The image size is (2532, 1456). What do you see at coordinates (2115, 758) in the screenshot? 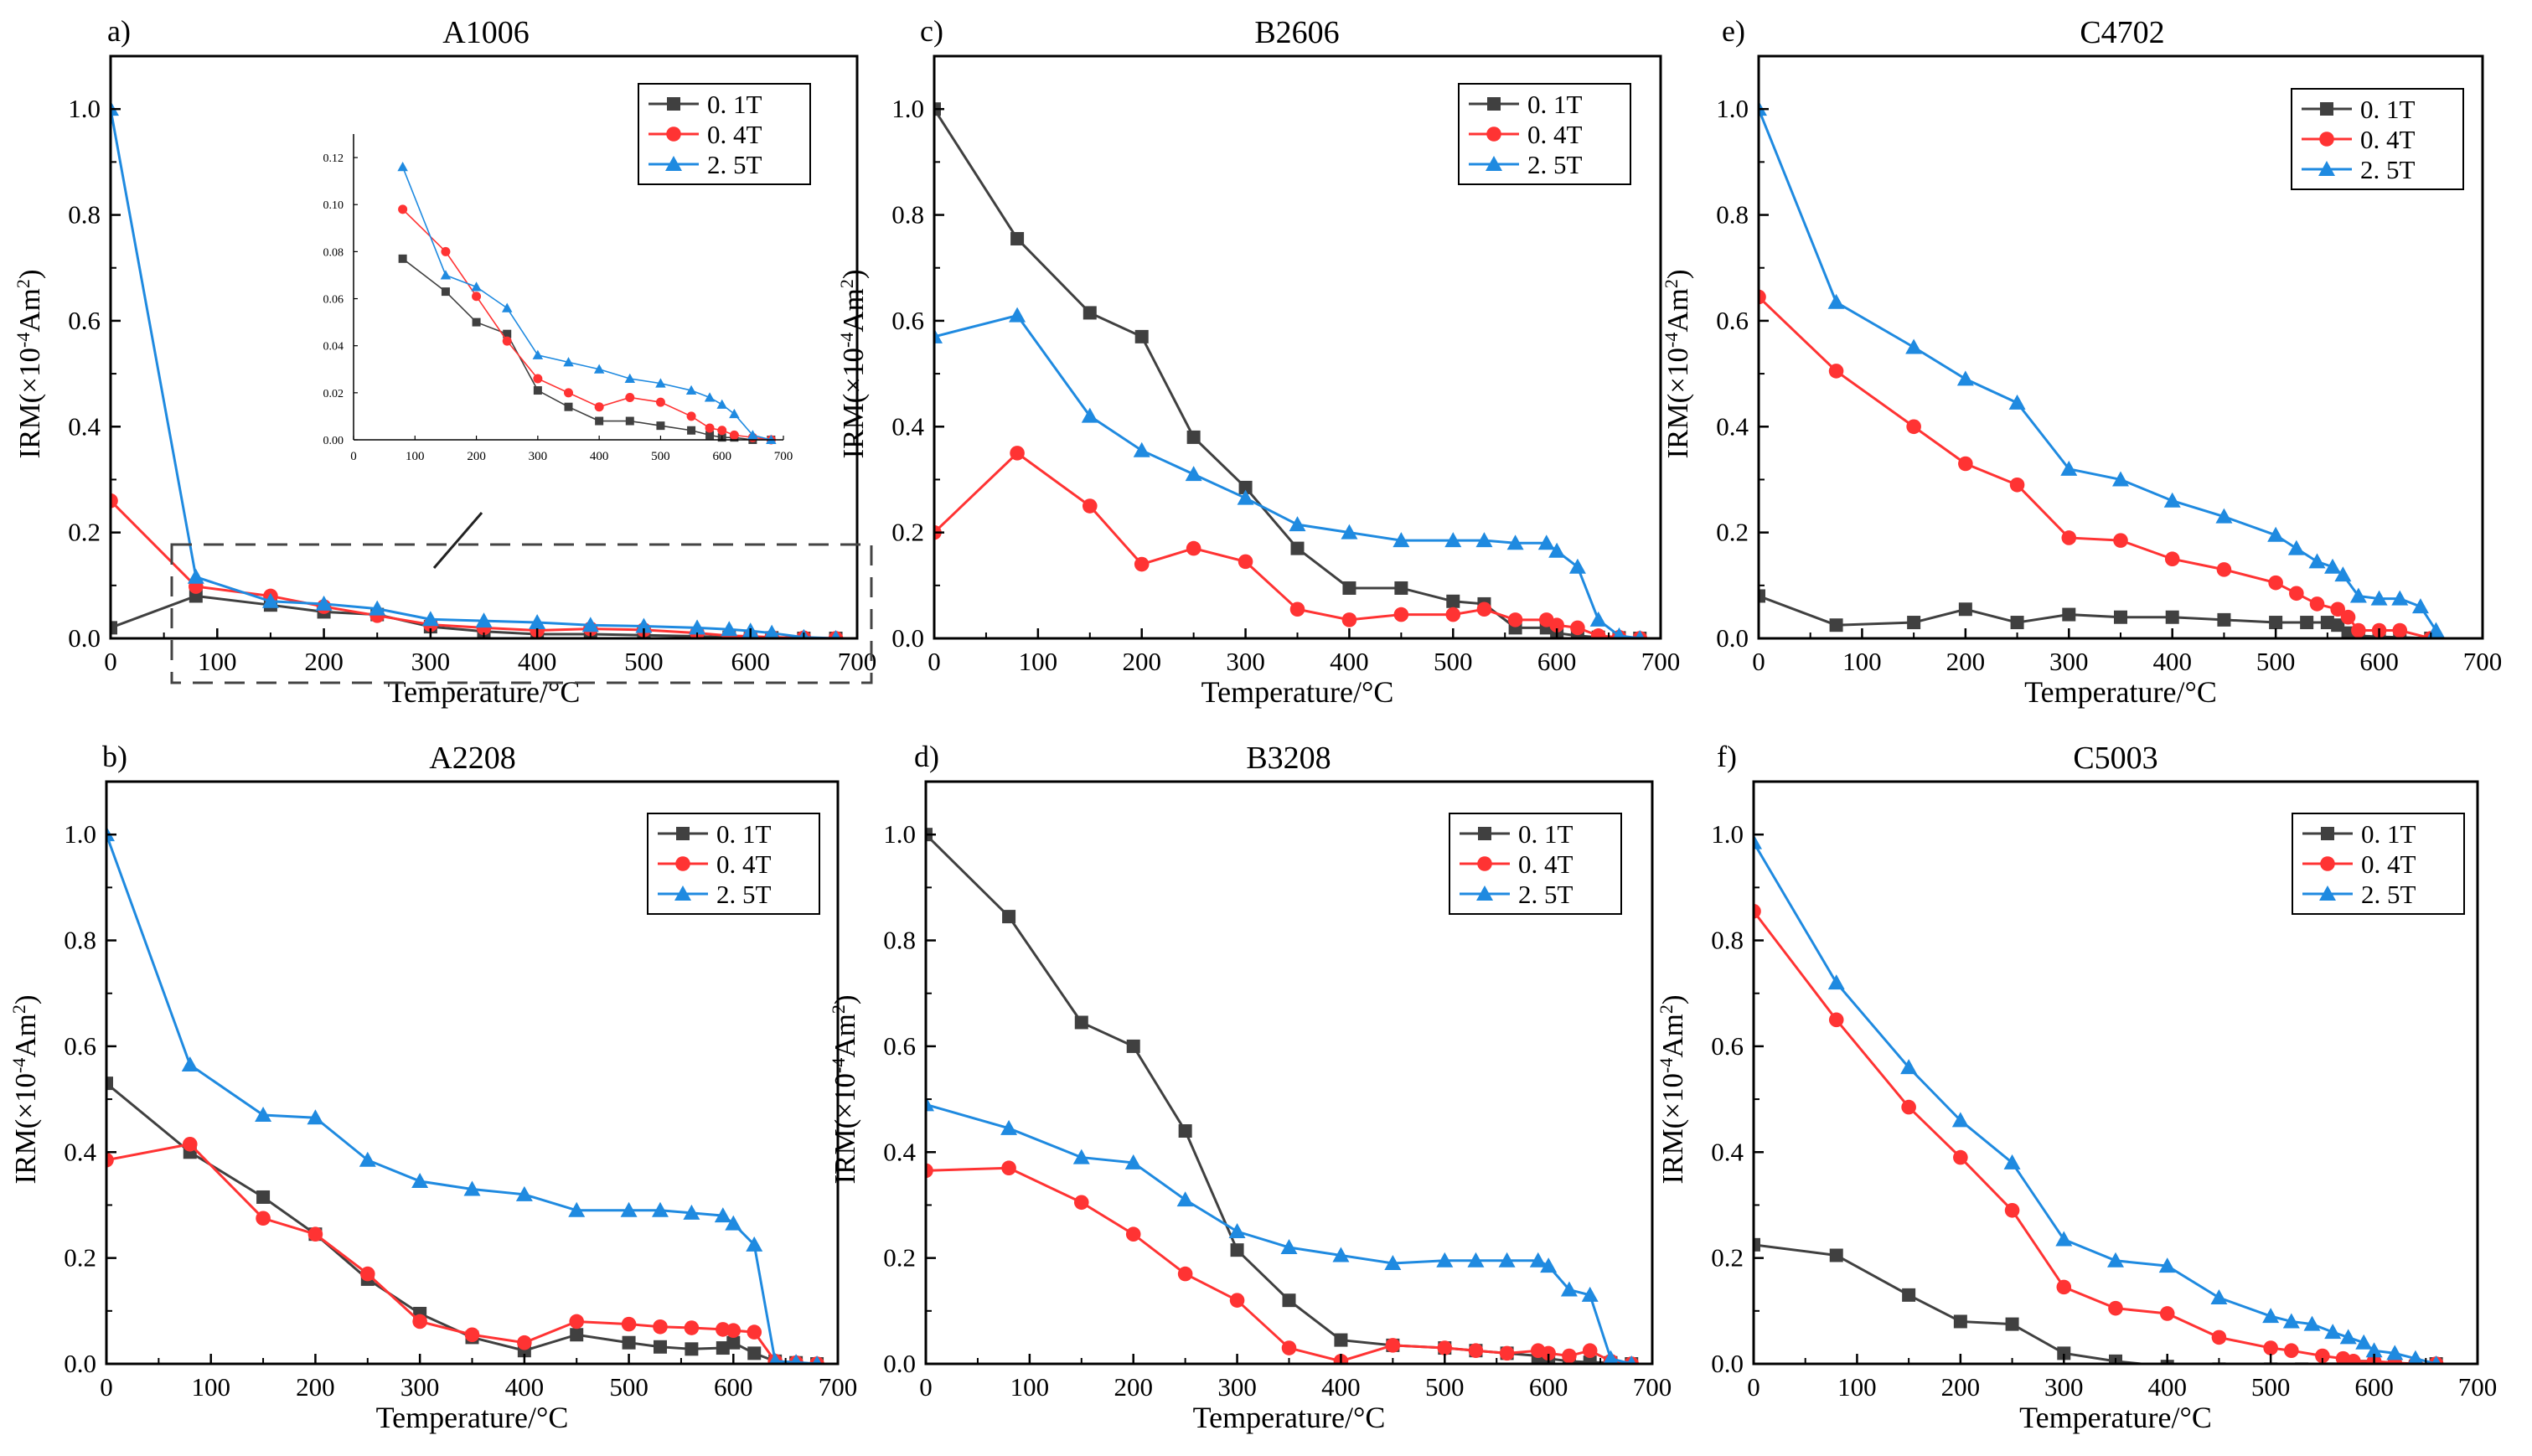
I see `panel-title: C5003` at bounding box center [2115, 758].